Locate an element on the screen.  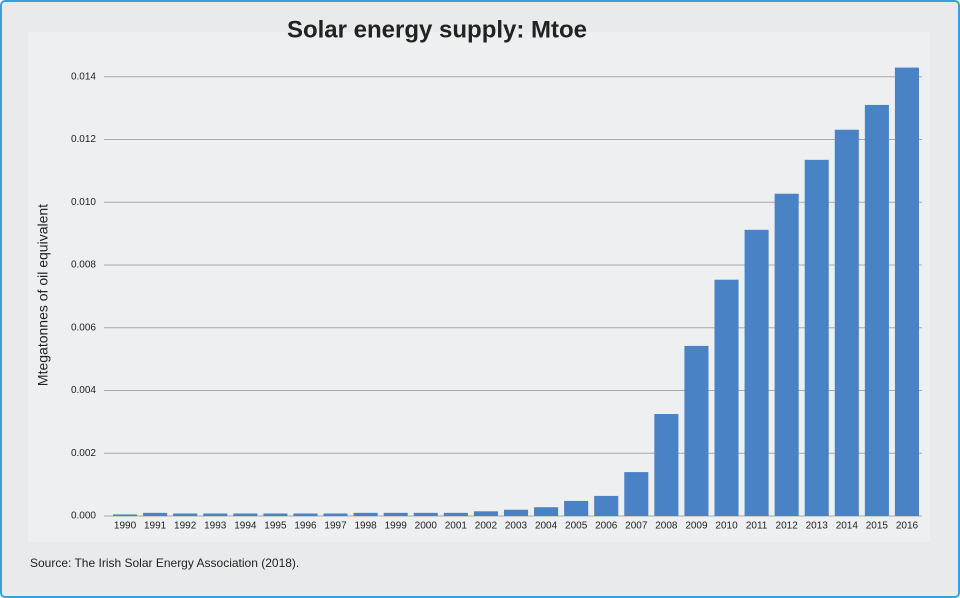
x-tick-label: 2002 is located at coordinates (486, 526).